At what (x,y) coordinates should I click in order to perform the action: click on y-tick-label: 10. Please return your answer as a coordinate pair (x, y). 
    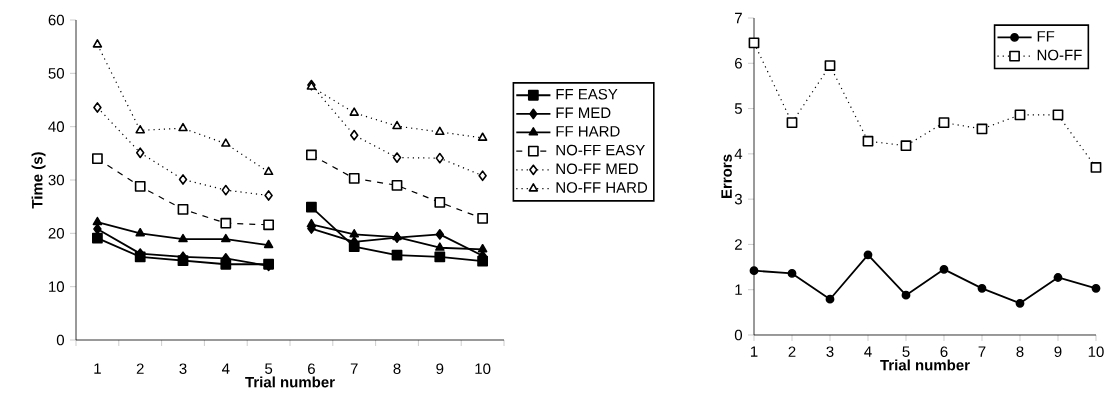
    Looking at the image, I should click on (57, 286).